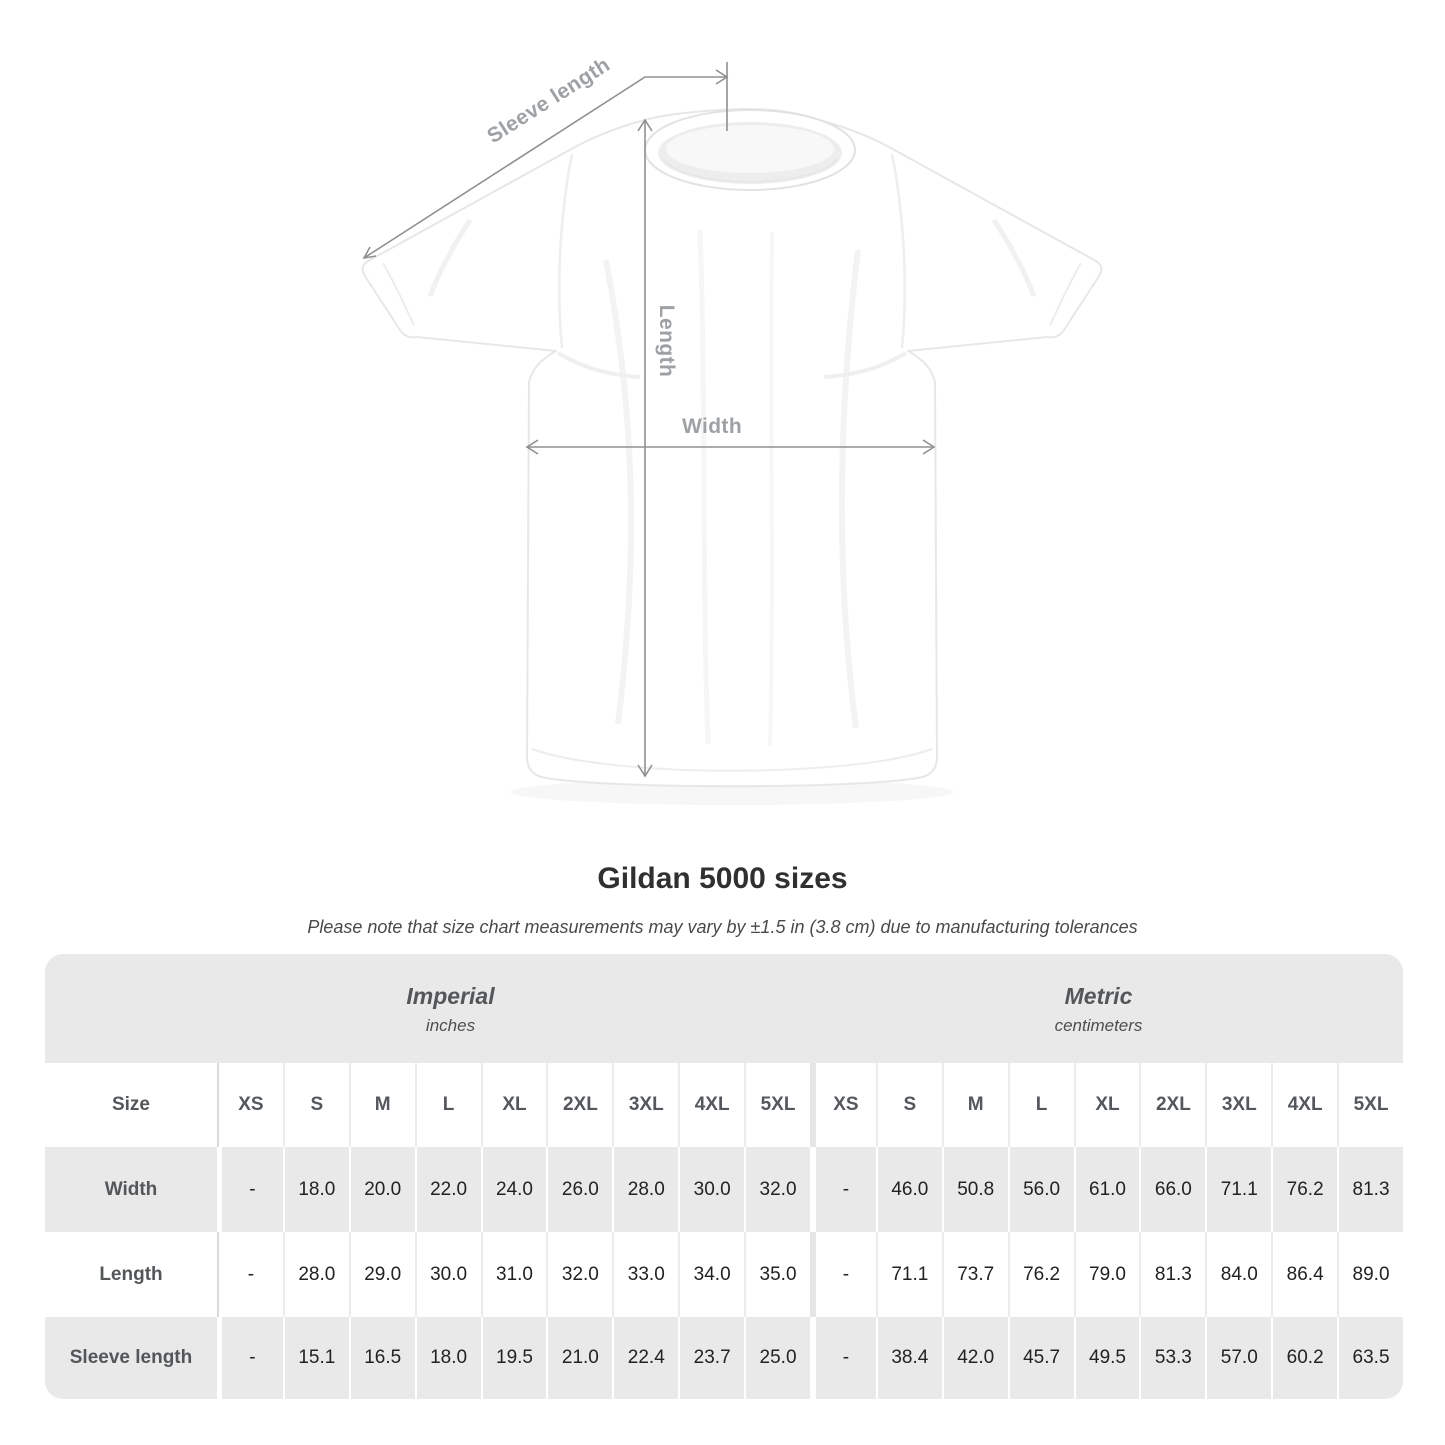 This screenshot has width=1445, height=1445. What do you see at coordinates (513, 1189) in the screenshot?
I see `size-value-cell: 24.0` at bounding box center [513, 1189].